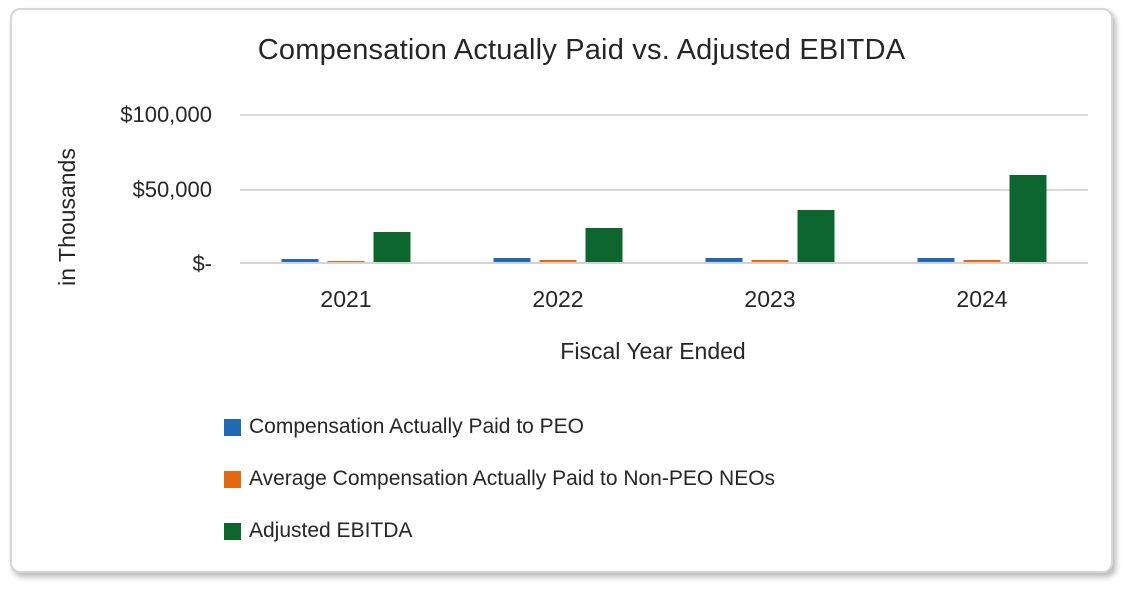 The width and height of the screenshot is (1130, 592). I want to click on legend-item-2: Adjusted EBITDA, so click(499, 531).